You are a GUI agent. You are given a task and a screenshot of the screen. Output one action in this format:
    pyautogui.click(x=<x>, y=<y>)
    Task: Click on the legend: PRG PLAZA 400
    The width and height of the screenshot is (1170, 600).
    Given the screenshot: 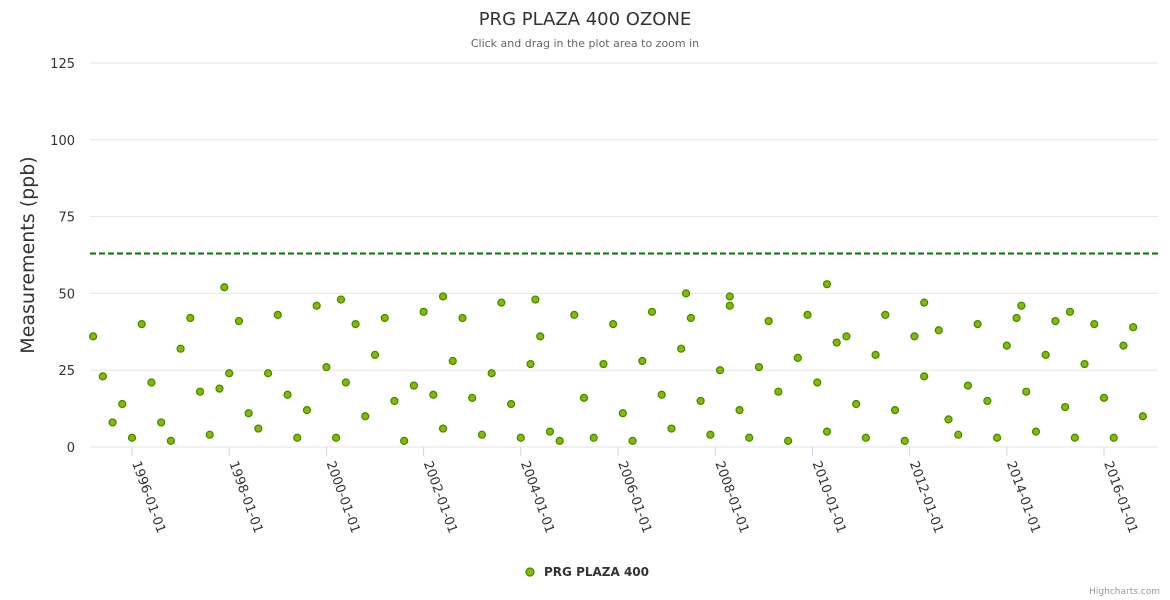 What is the action you would take?
    pyautogui.click(x=587, y=572)
    